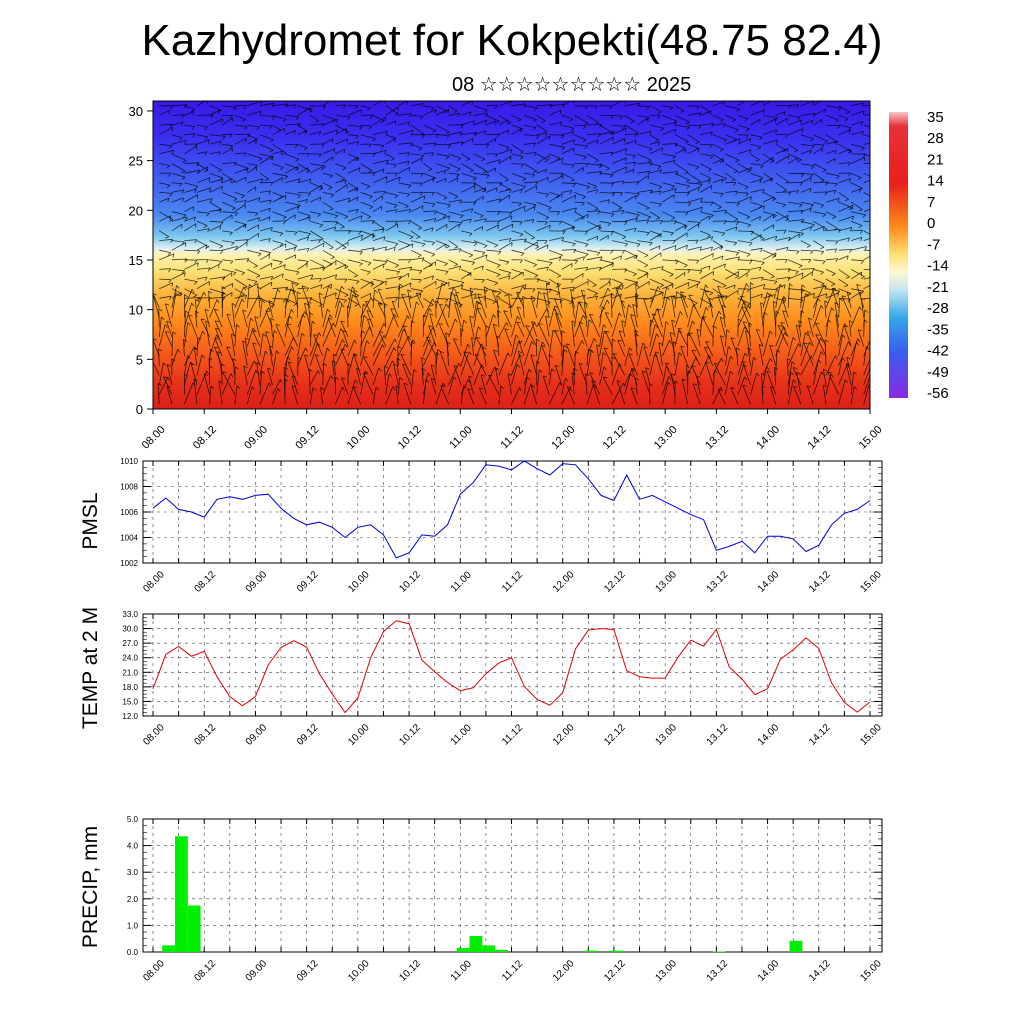 Image resolution: width=1024 pixels, height=1024 pixels. I want to click on y-axis-title: PRECIP, mm, so click(90, 887).